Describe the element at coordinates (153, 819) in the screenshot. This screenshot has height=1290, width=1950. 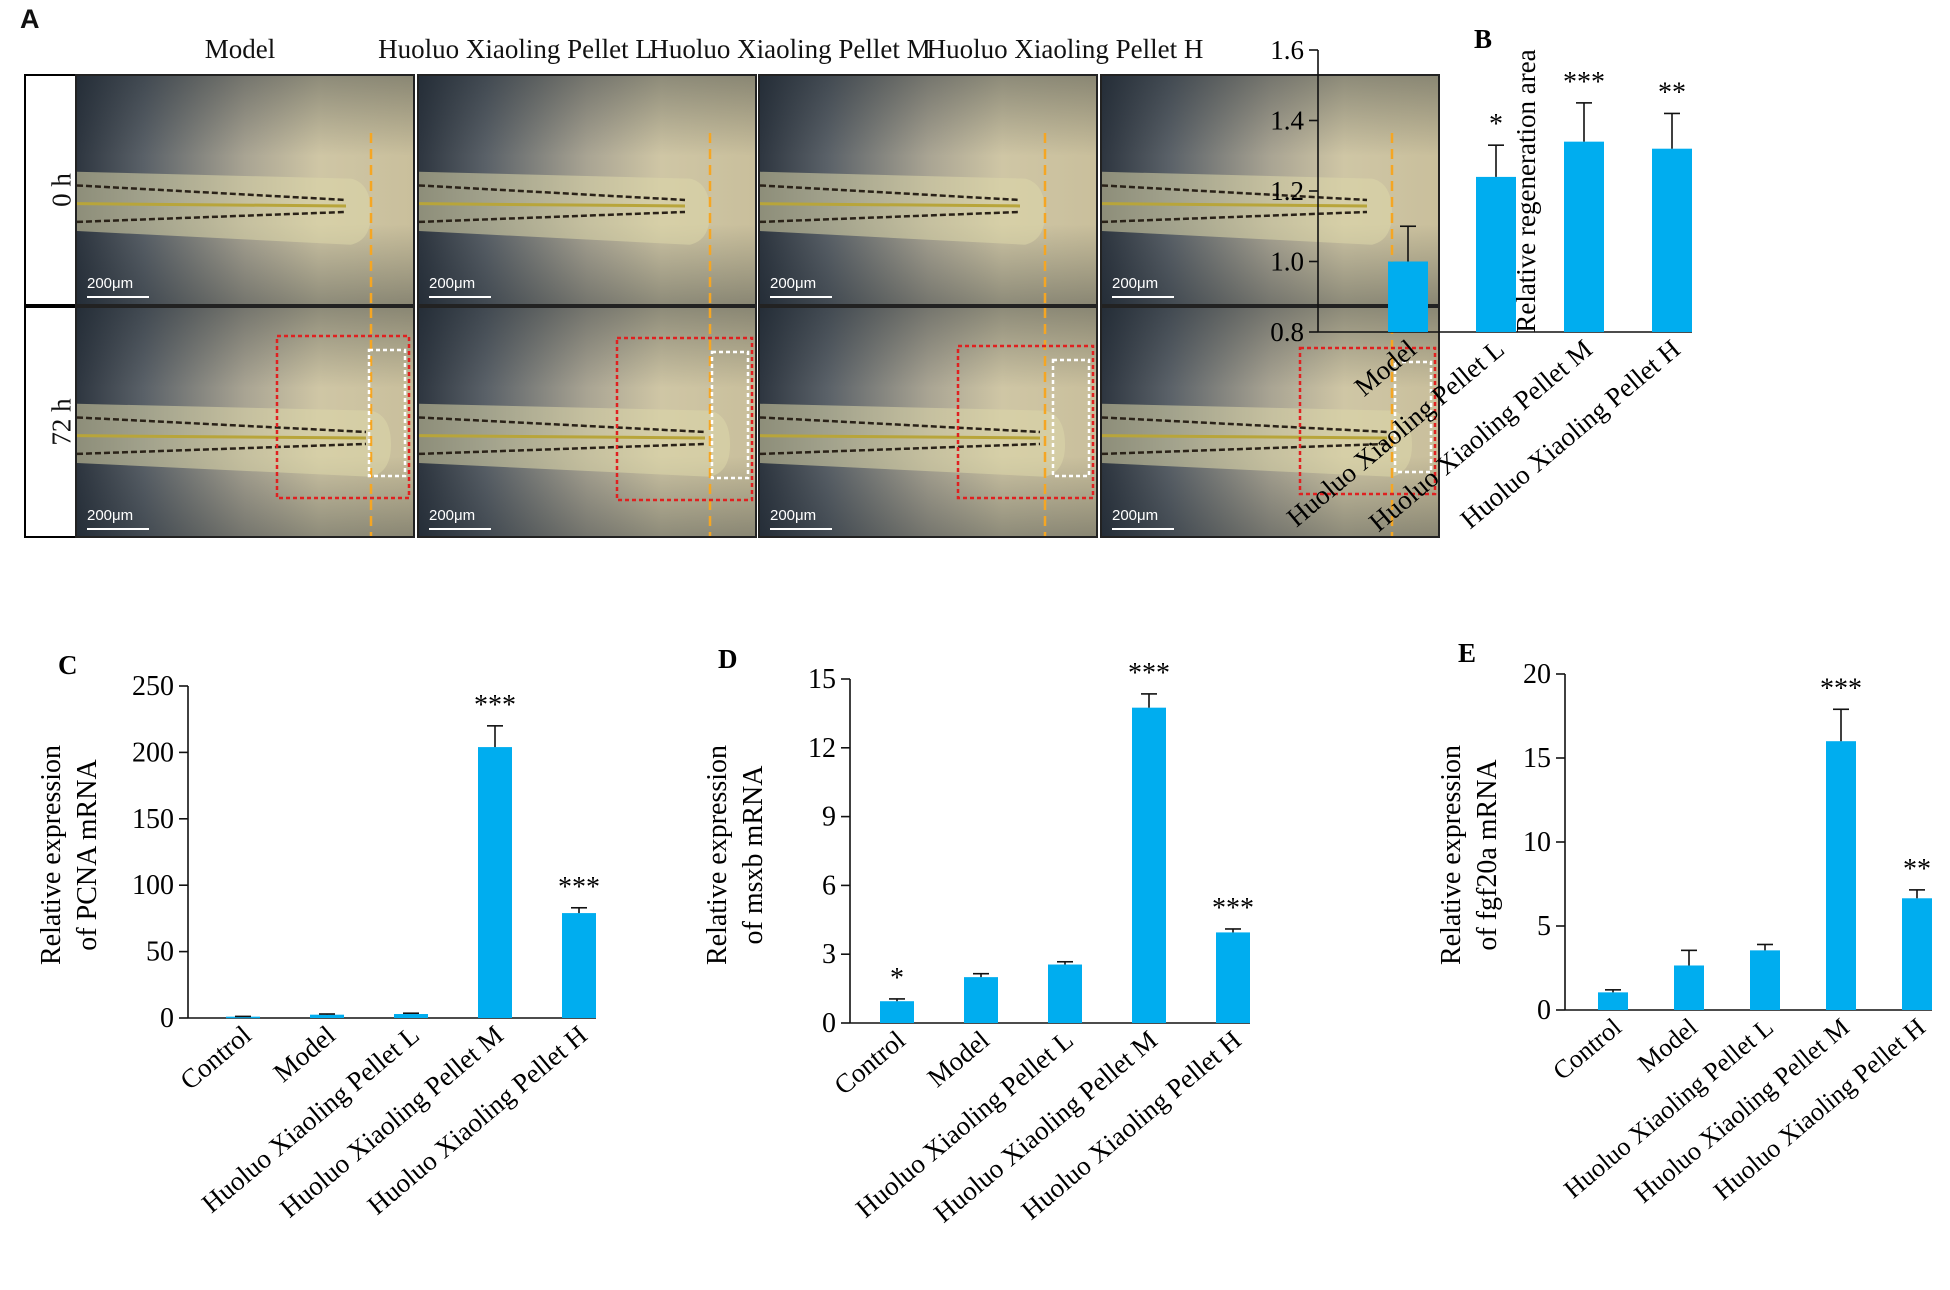
I see `chart-c-y-tick-label: 150` at that location.